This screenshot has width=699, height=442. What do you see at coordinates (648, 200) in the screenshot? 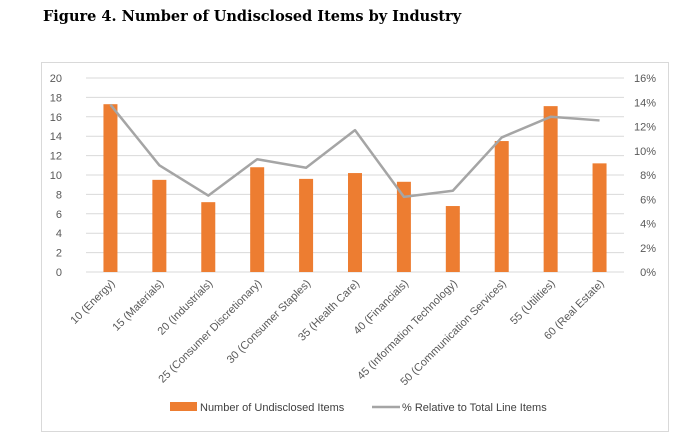
I see `right-tick-label: 6%` at bounding box center [648, 200].